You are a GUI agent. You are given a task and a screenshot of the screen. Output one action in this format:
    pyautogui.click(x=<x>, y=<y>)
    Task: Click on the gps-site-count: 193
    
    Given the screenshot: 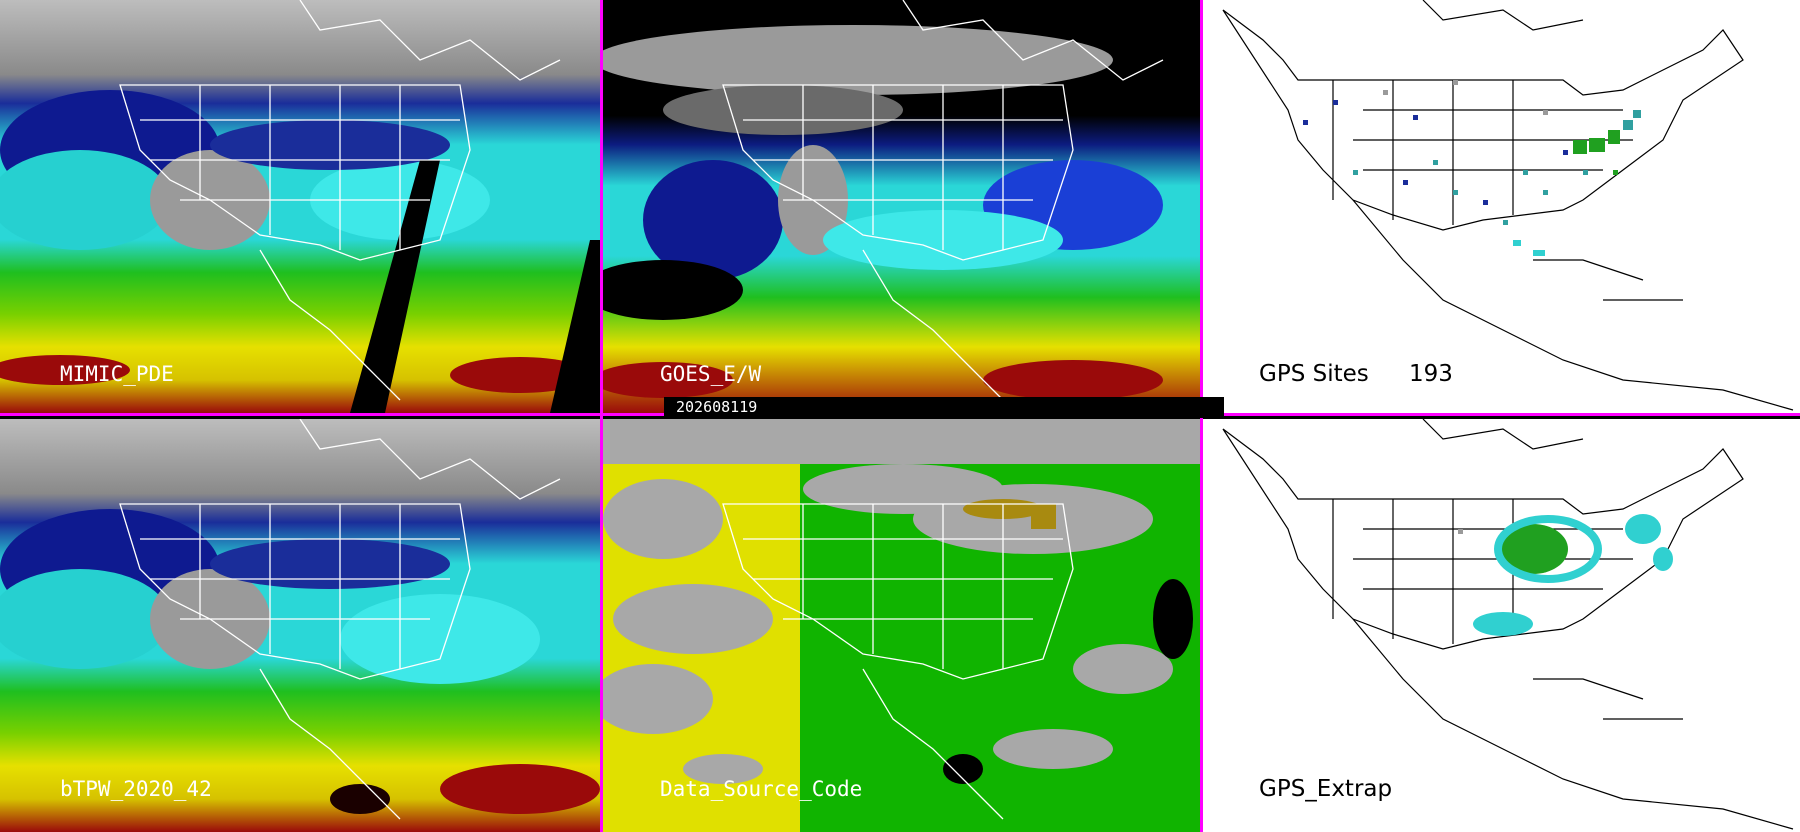 What is the action you would take?
    pyautogui.click(x=1431, y=374)
    